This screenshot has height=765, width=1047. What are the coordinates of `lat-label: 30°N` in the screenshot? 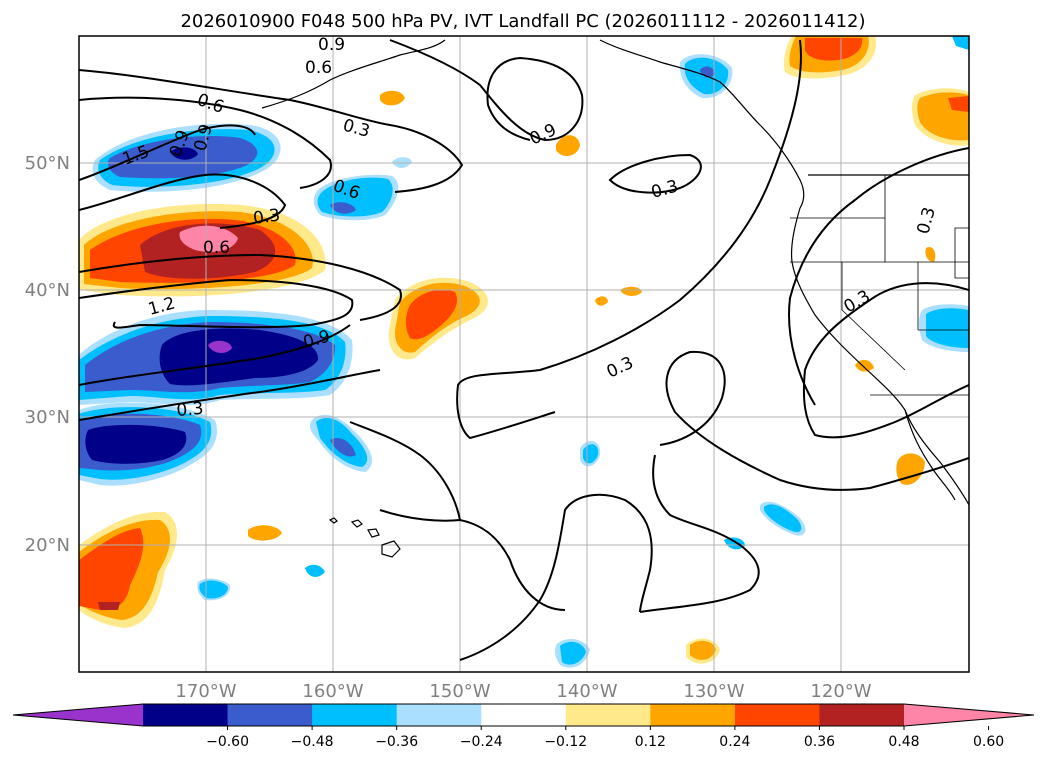 It's located at (47, 417).